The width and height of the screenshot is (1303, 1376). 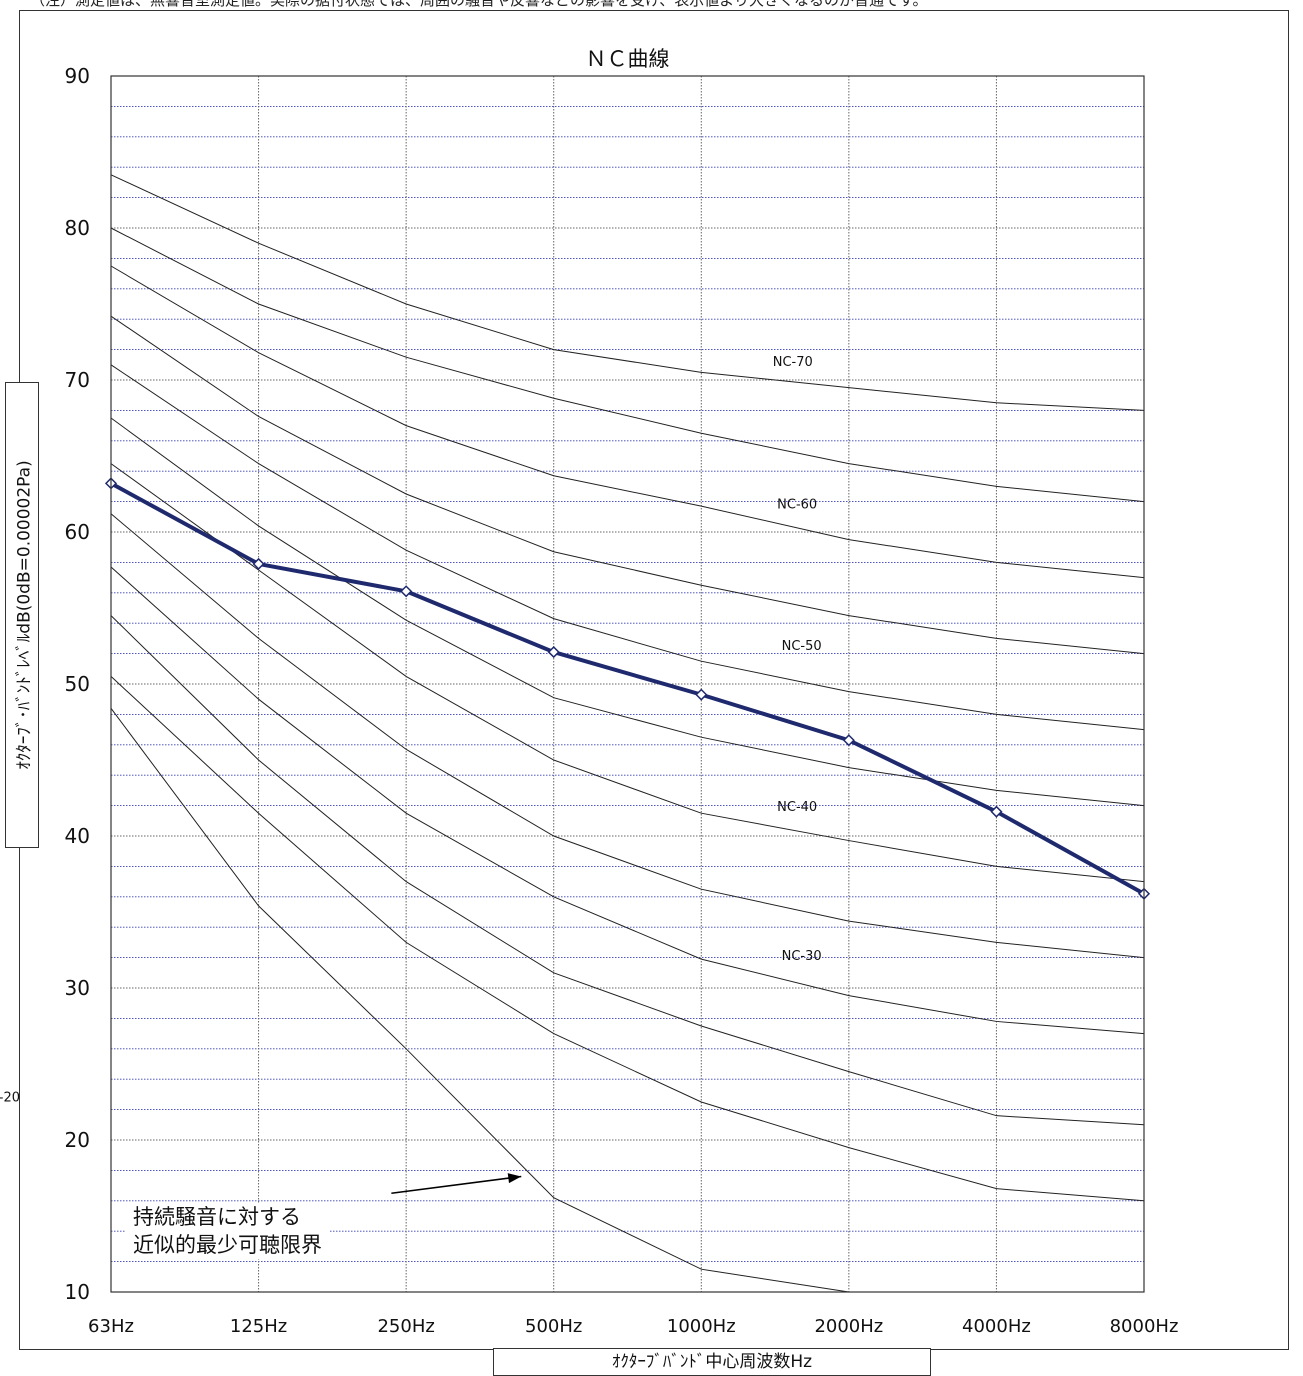 What do you see at coordinates (793, 362) in the screenshot?
I see `nc-curve-label: NC-70` at bounding box center [793, 362].